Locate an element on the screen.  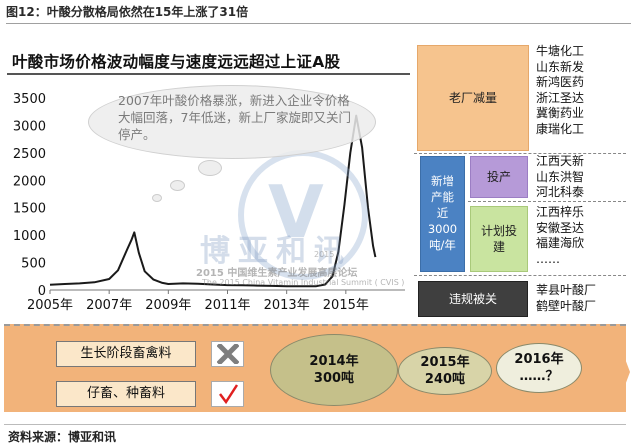
company-item: 山东洪智 is located at coordinates (560, 176).